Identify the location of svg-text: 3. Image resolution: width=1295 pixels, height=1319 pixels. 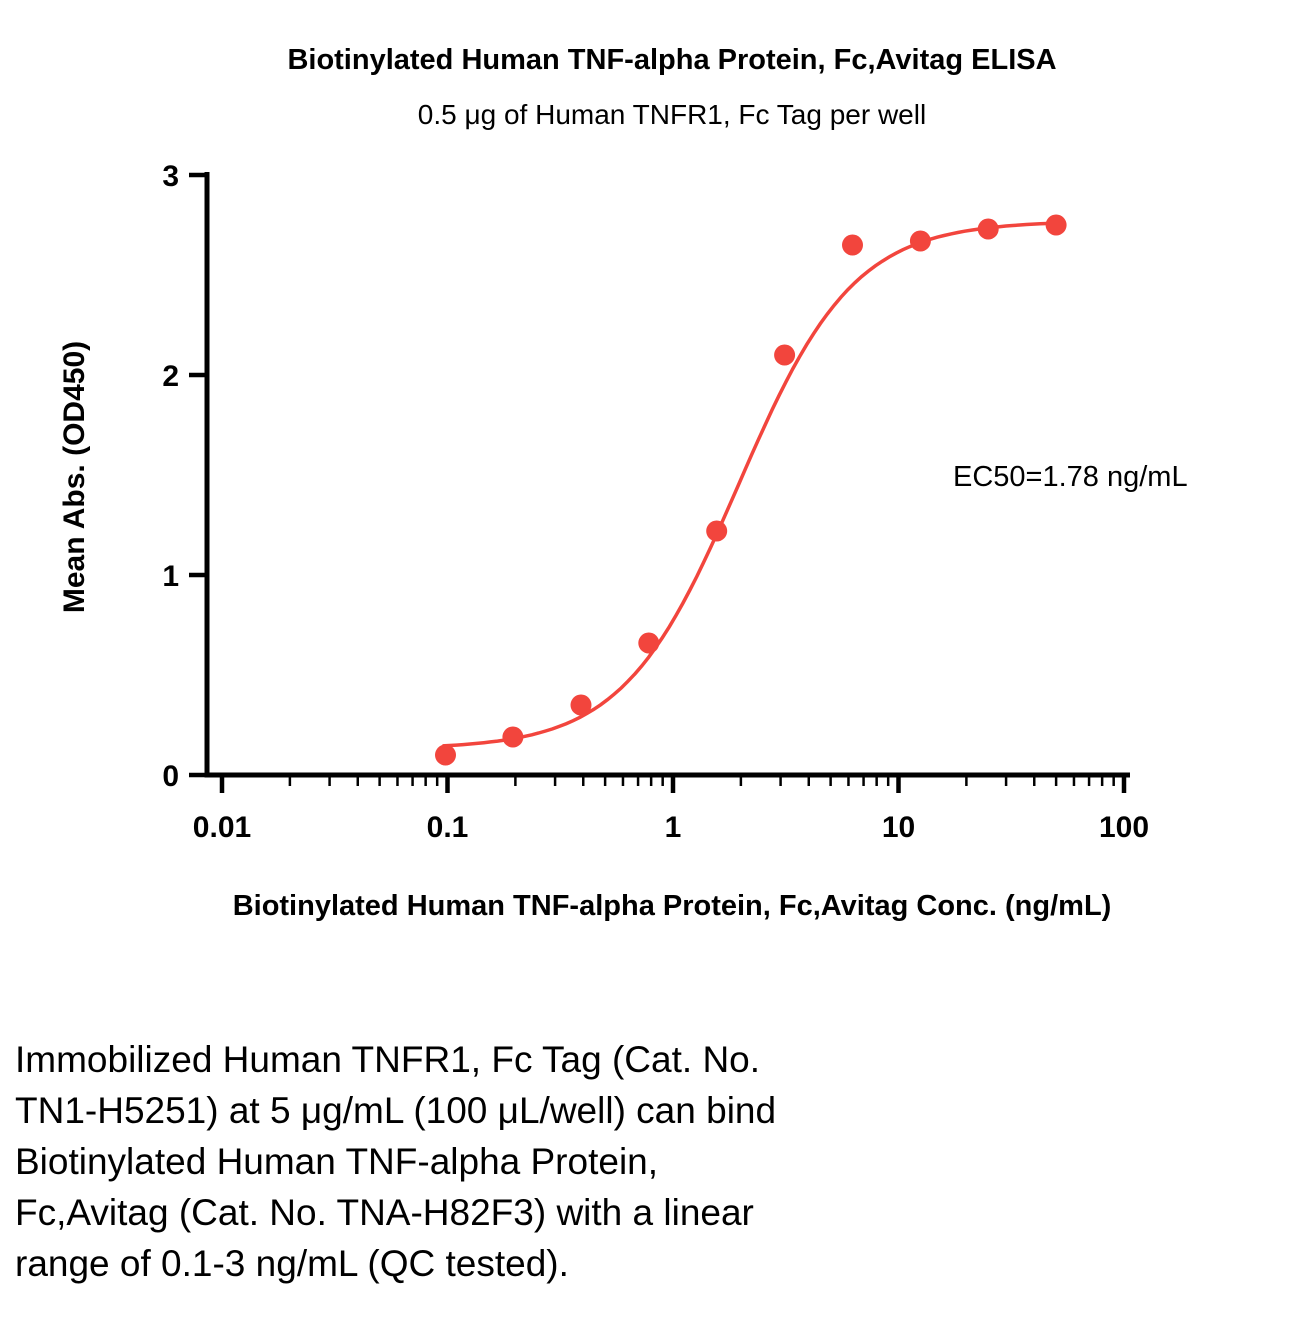
(170, 176).